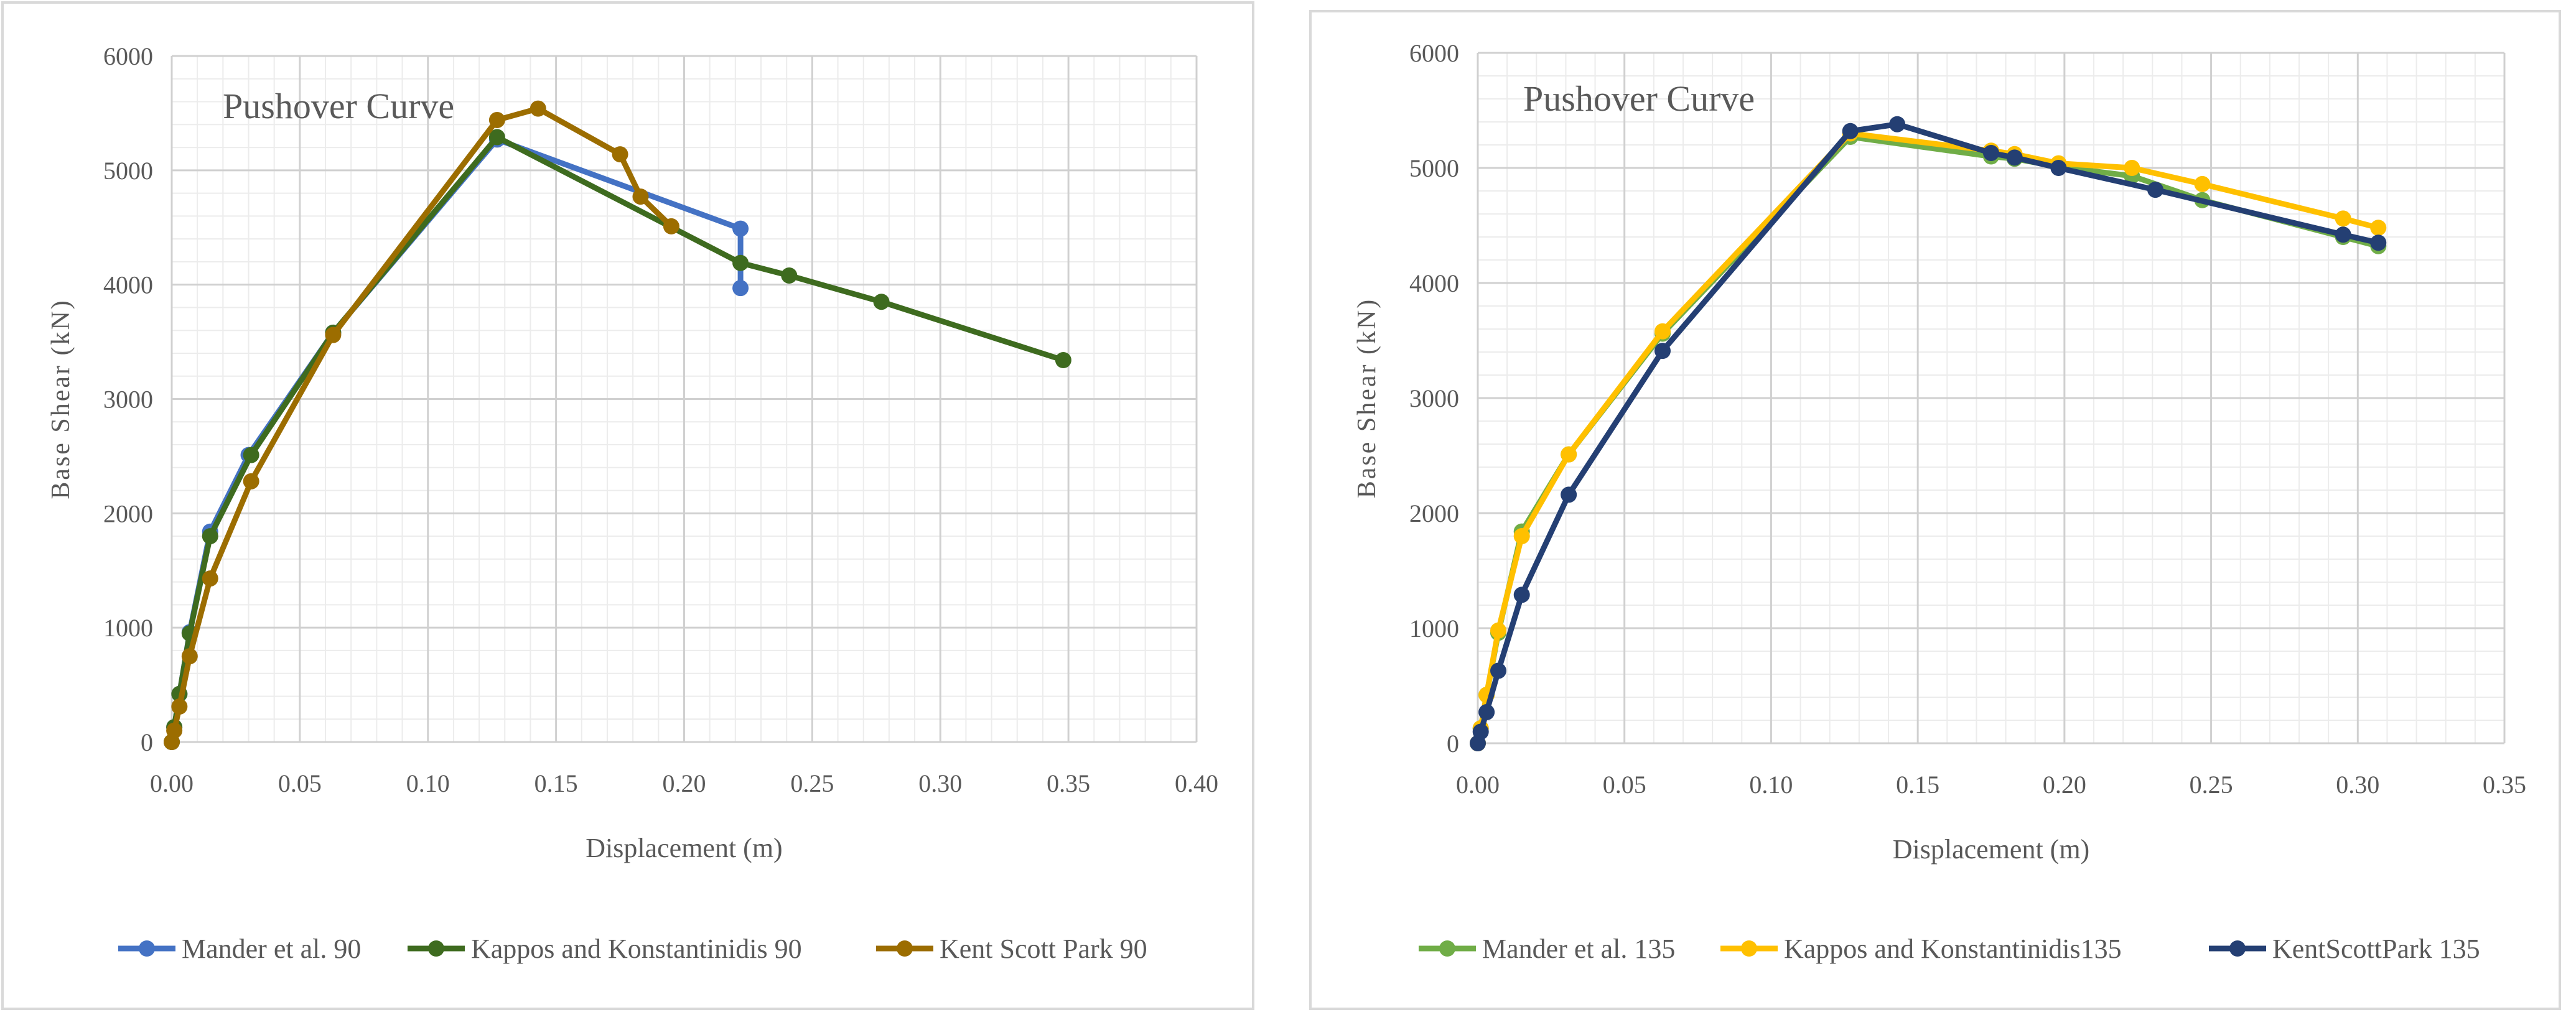  I want to click on legend-item: Mander et al. 135, so click(1547, 949).